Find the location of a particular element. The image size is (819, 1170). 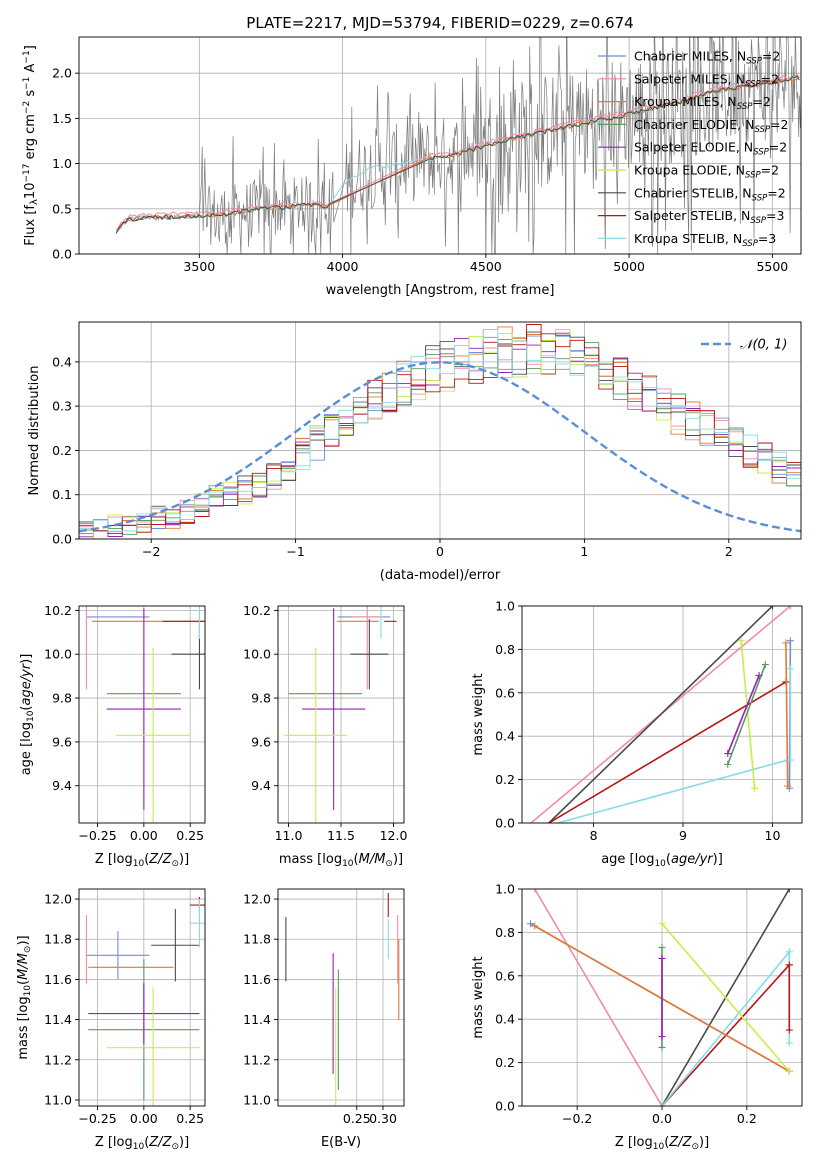

mass-vs-z-frame is located at coordinates (142, 997).